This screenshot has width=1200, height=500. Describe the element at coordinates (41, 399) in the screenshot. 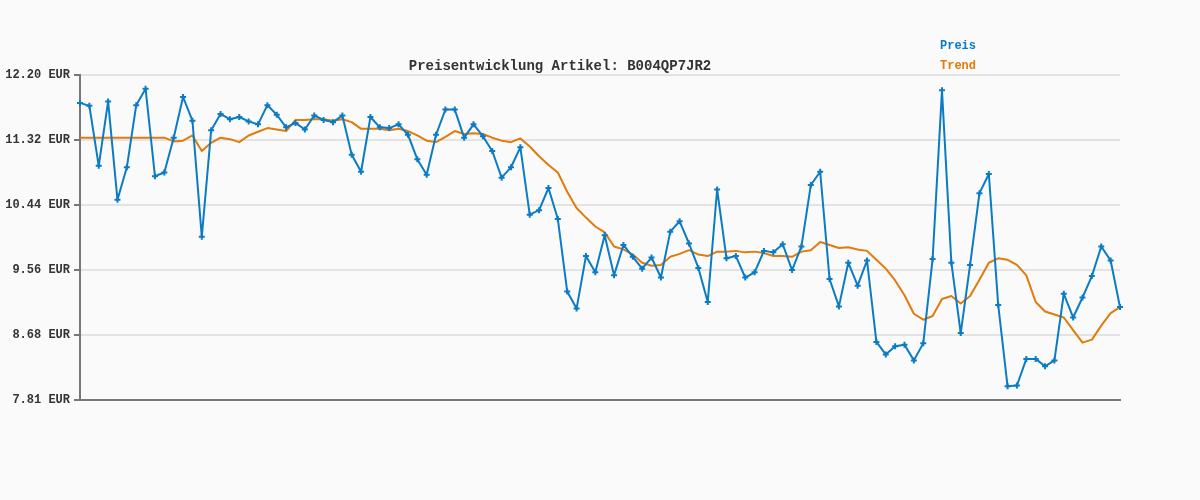

I see `y-tick-label: 7.81 EUR` at that location.